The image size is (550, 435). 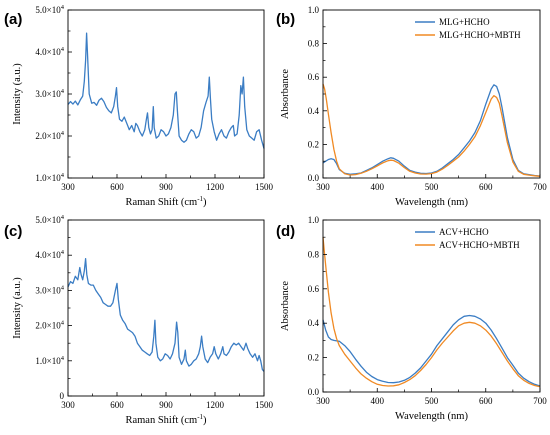 I want to click on y-tick-mantissa: 0, so click(x=62, y=396).